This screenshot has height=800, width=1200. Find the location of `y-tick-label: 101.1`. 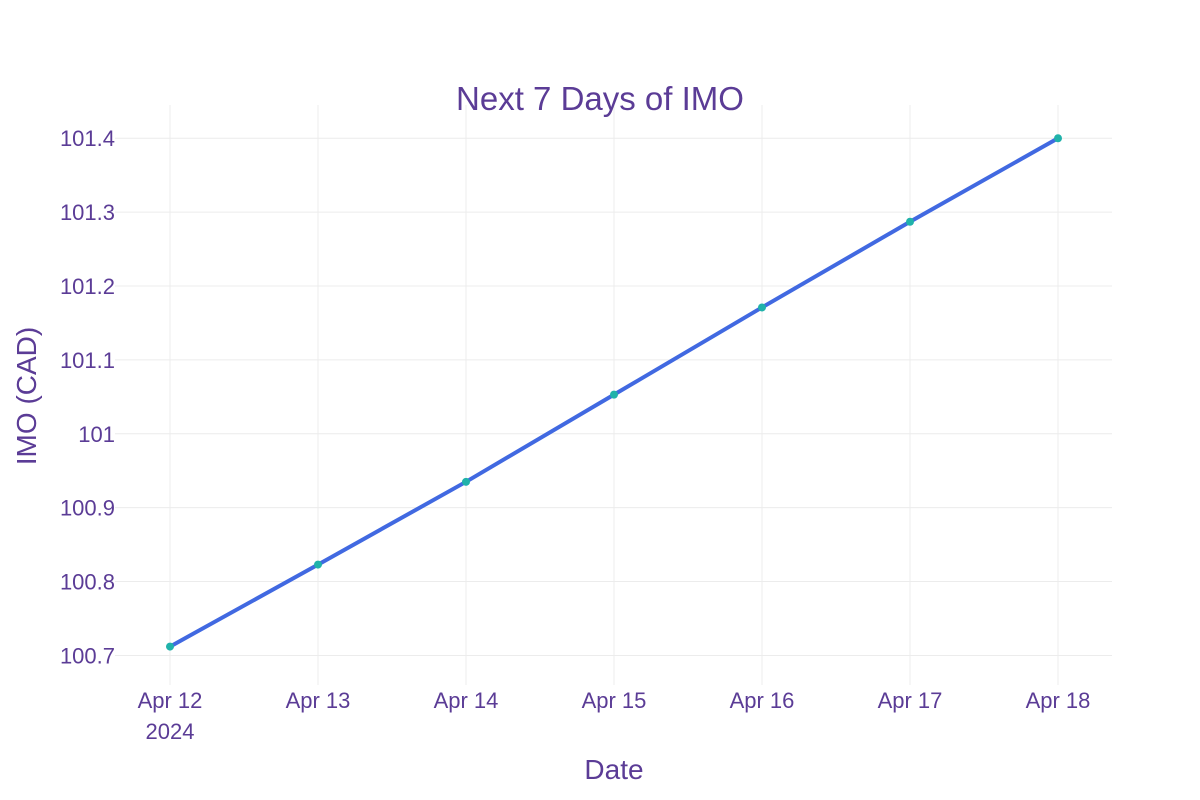

y-tick-label: 101.1 is located at coordinates (87, 360).